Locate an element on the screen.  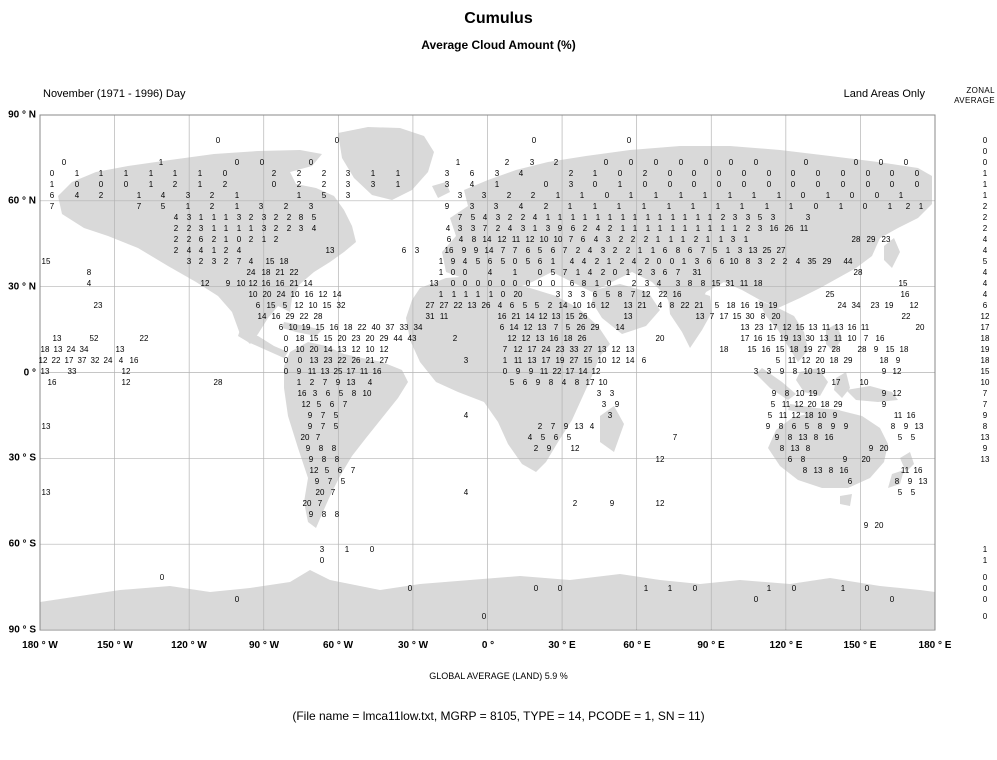
latitude-tick-label: 30 ° S is located at coordinates (22, 458).